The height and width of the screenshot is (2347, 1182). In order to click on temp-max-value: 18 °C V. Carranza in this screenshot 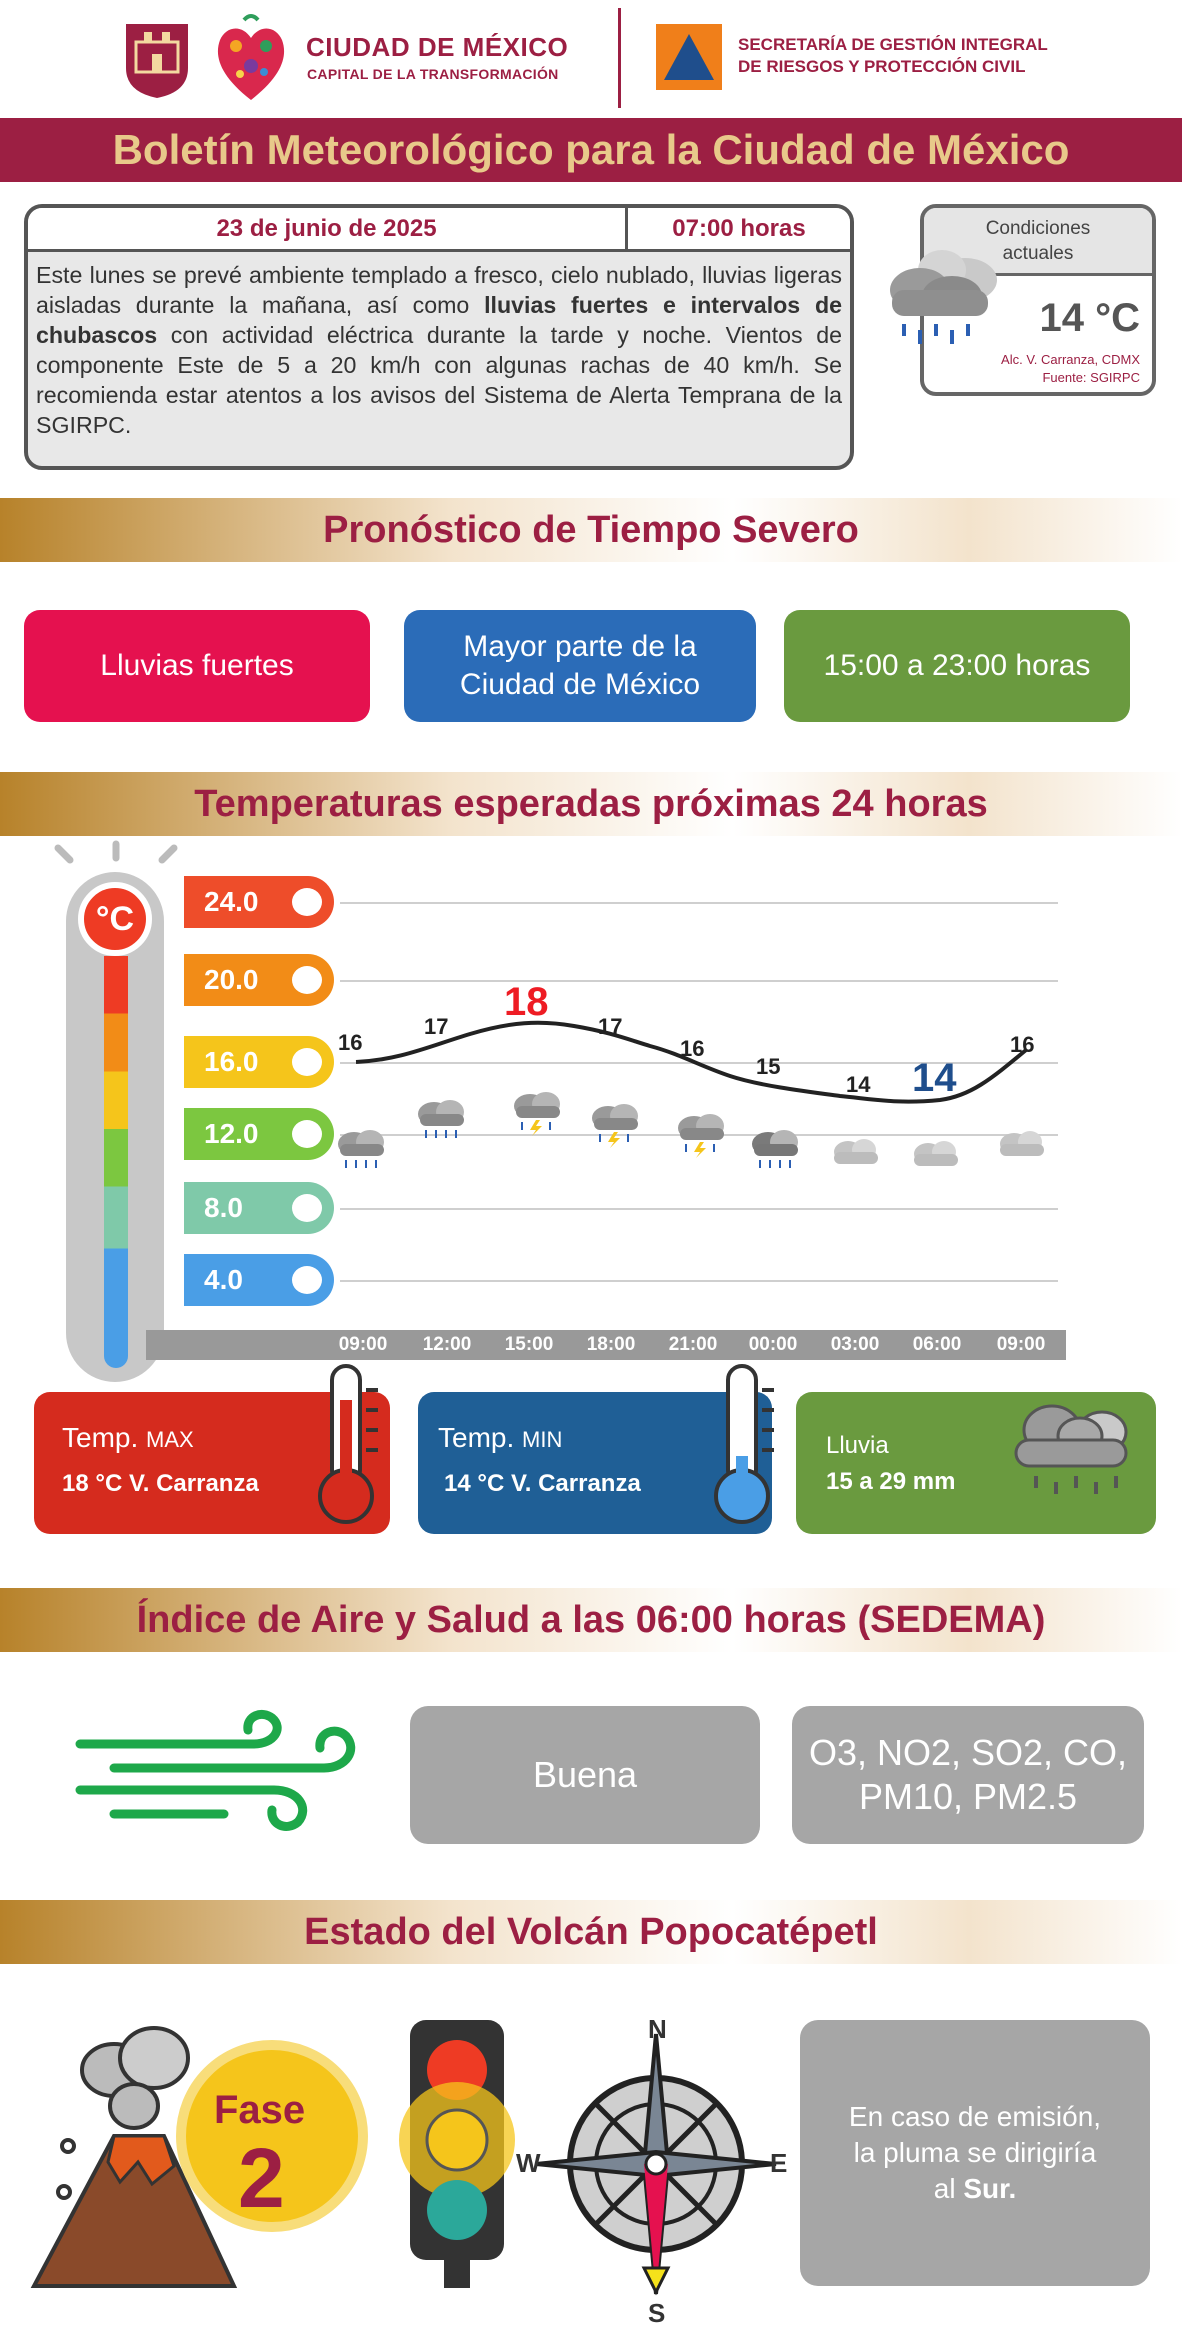, I will do `click(160, 1483)`.